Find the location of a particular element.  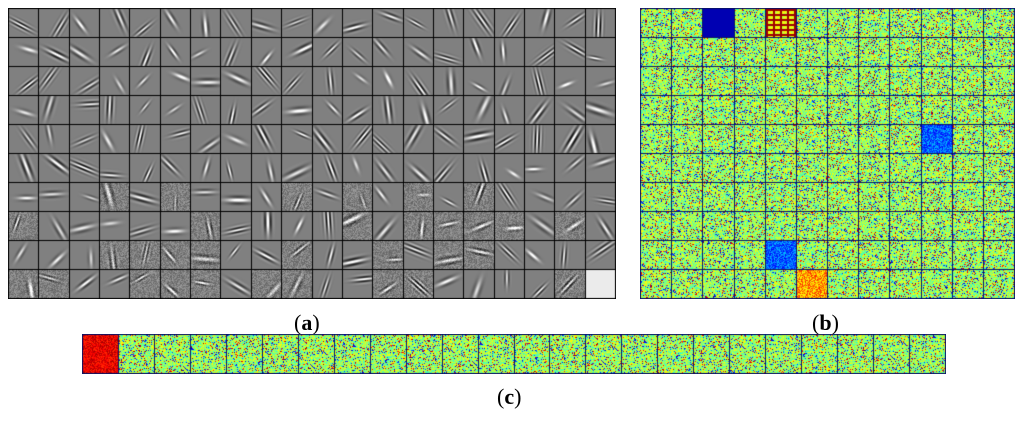

panel-c-canvas is located at coordinates (514, 354).